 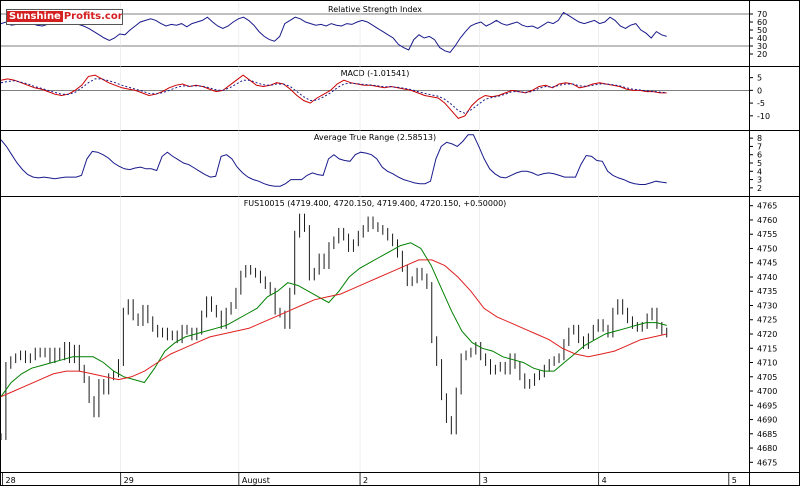 What do you see at coordinates (767, 263) in the screenshot?
I see `y-tick-label: 4745` at bounding box center [767, 263].